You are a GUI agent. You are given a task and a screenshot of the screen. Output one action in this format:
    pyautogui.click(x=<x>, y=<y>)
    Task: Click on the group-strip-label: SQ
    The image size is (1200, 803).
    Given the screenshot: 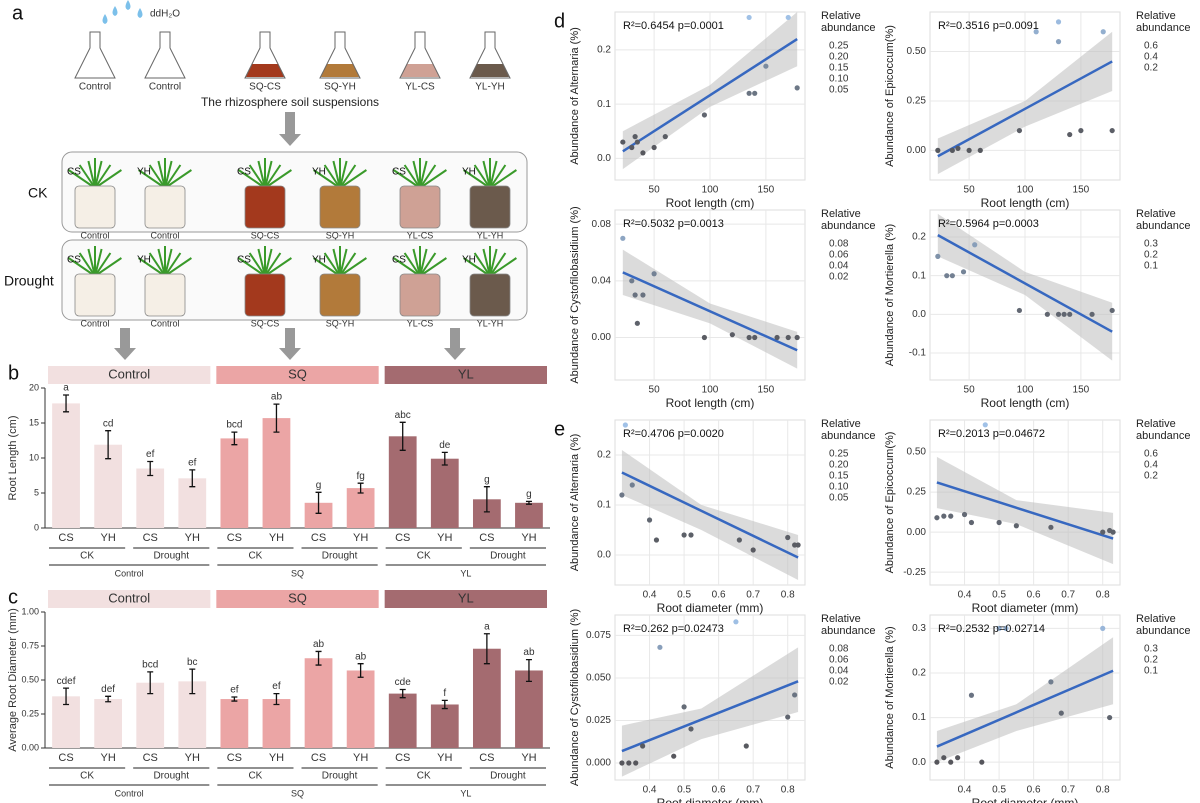 What is the action you would take?
    pyautogui.click(x=297, y=597)
    